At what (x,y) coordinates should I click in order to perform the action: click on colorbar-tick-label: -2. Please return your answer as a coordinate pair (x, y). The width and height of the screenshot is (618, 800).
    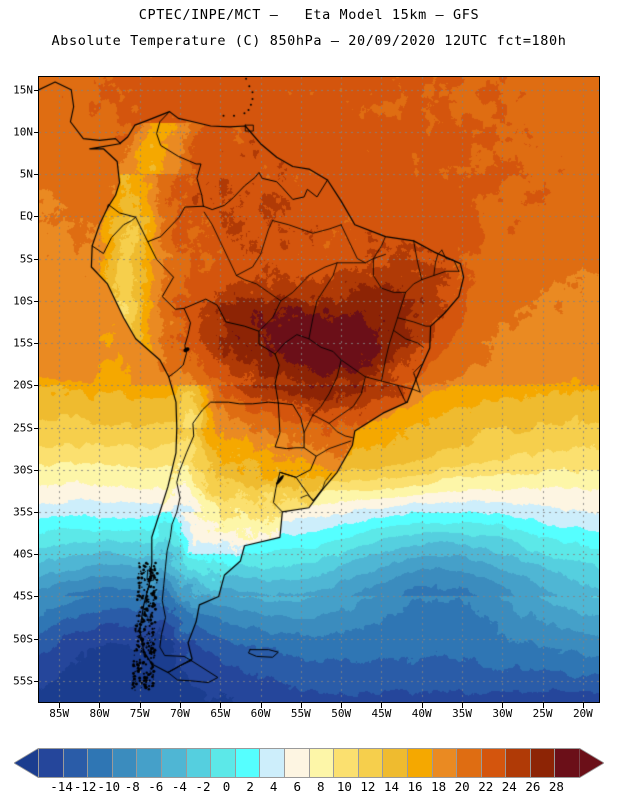
    Looking at the image, I should click on (203, 786).